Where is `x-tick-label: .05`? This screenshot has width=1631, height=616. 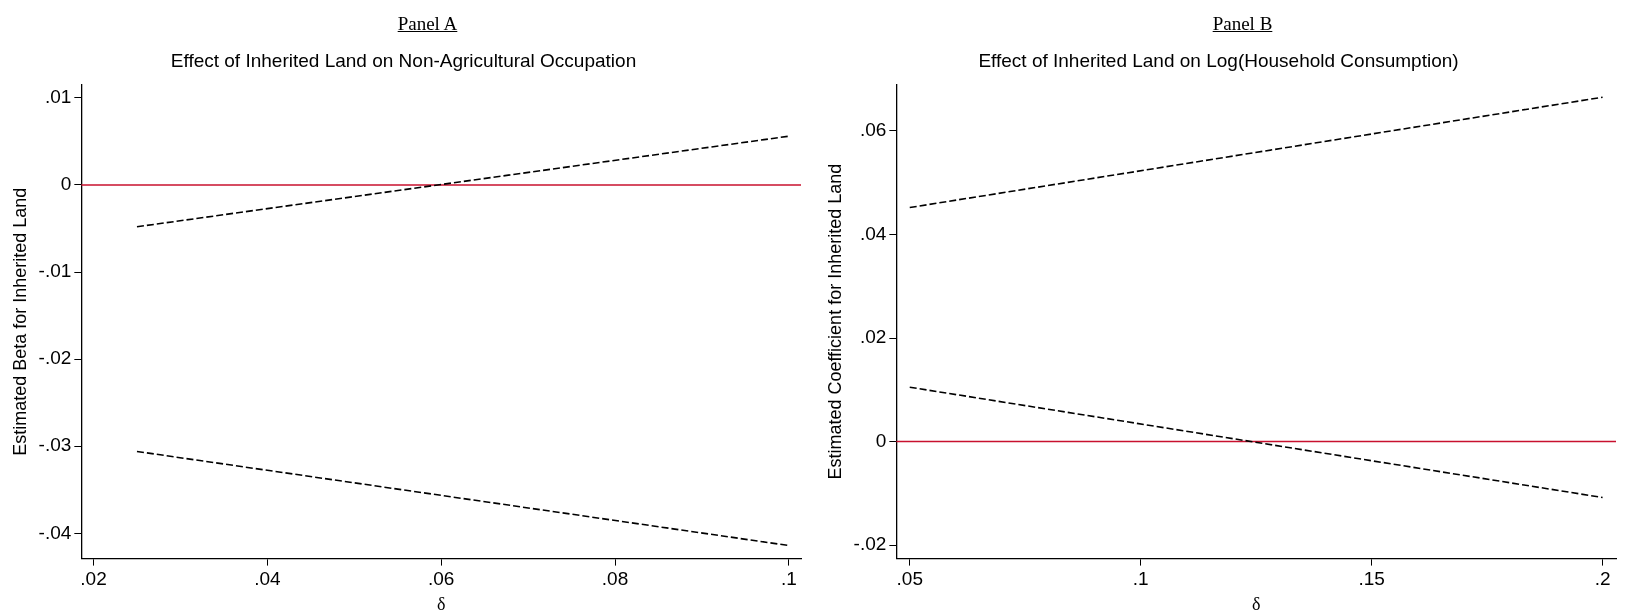
x-tick-label: .05 is located at coordinates (909, 579).